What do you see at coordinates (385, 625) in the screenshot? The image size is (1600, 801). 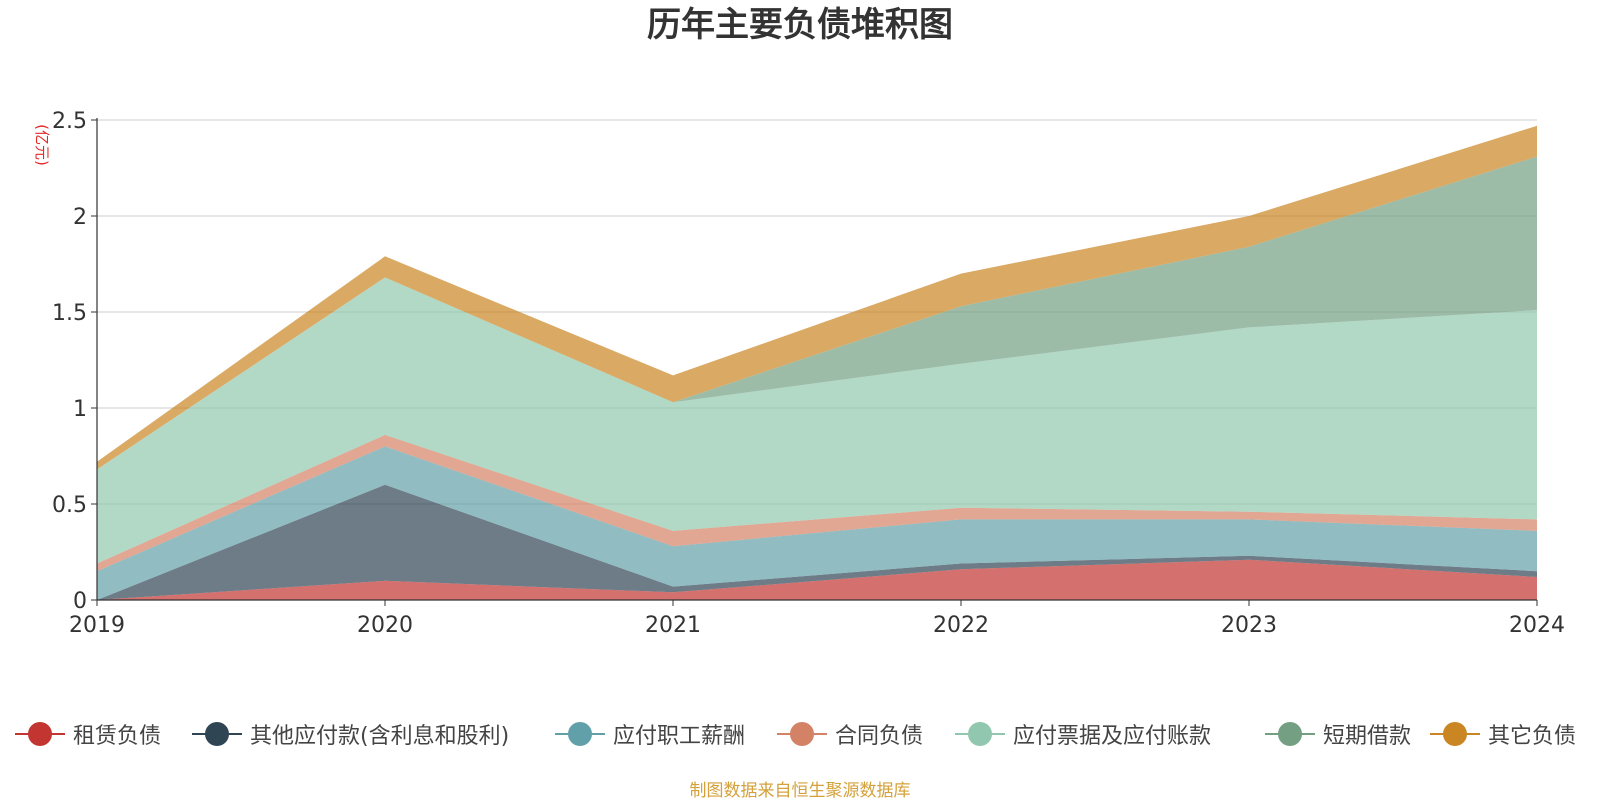 I see `x-tick-label: 2020` at bounding box center [385, 625].